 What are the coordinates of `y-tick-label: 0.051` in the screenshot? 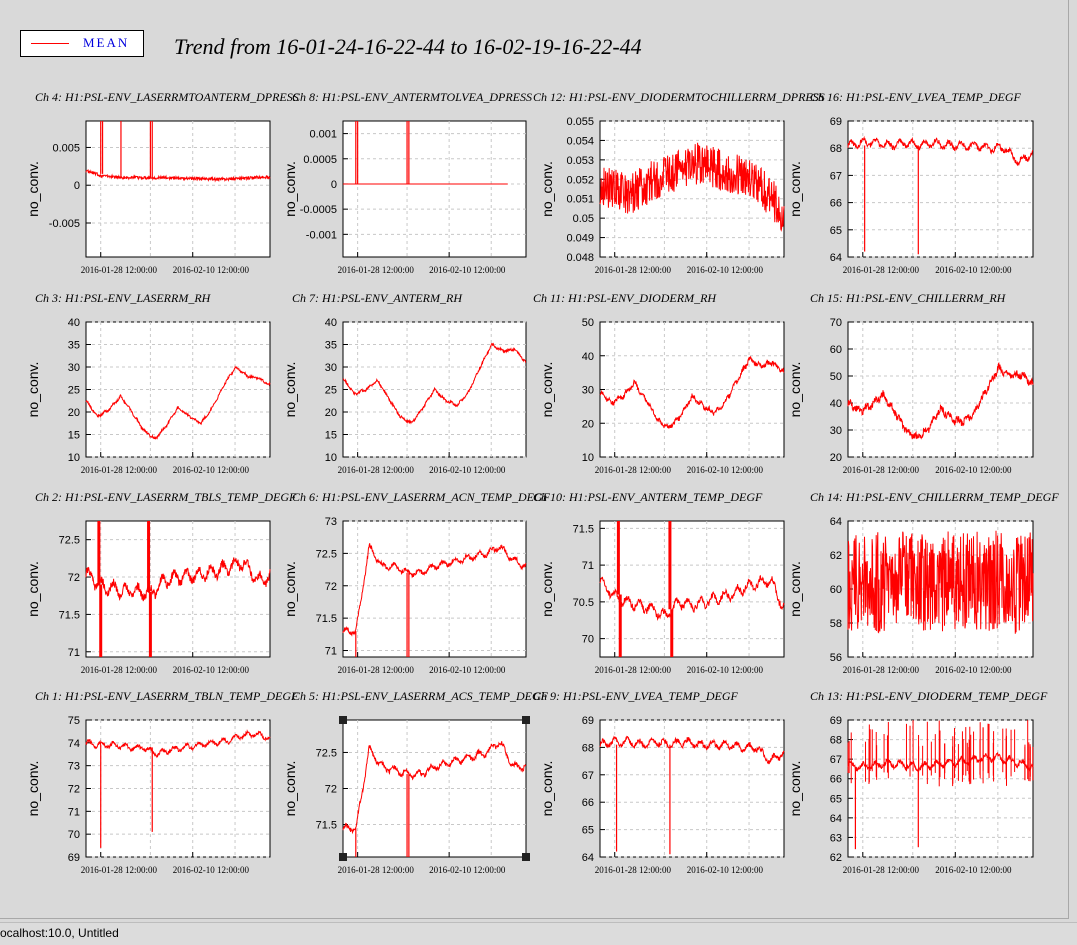 It's located at (580, 200).